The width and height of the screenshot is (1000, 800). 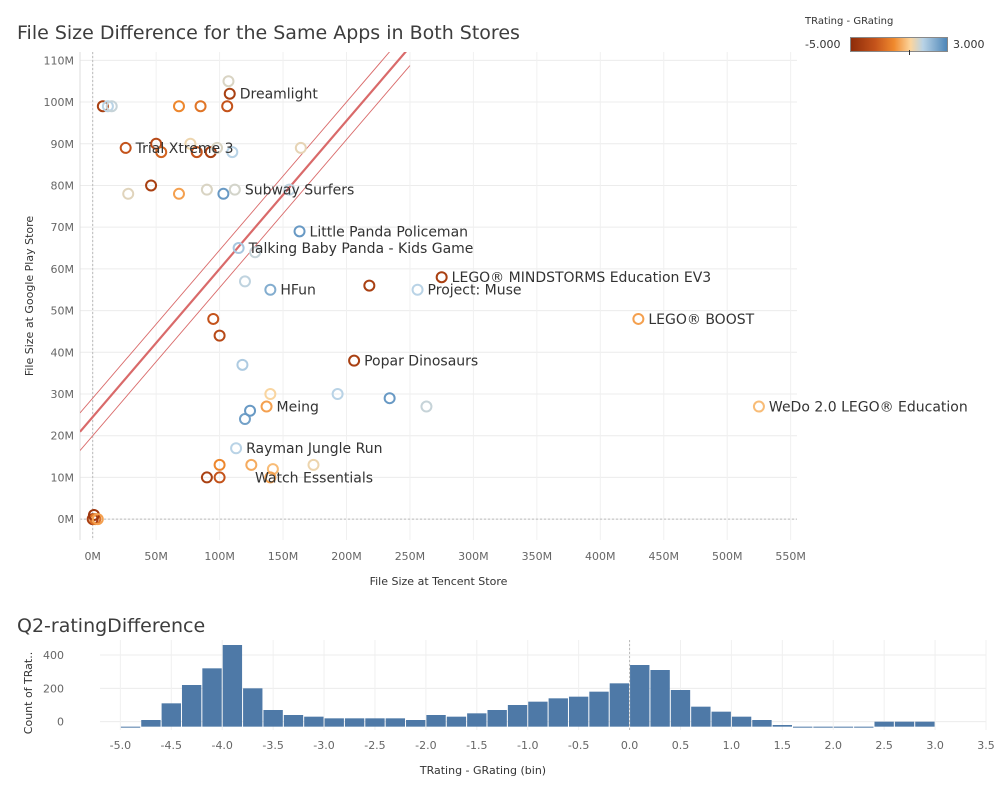 I want to click on color-legend: TRating - GRating -5.000 3.000, so click(x=897, y=41).